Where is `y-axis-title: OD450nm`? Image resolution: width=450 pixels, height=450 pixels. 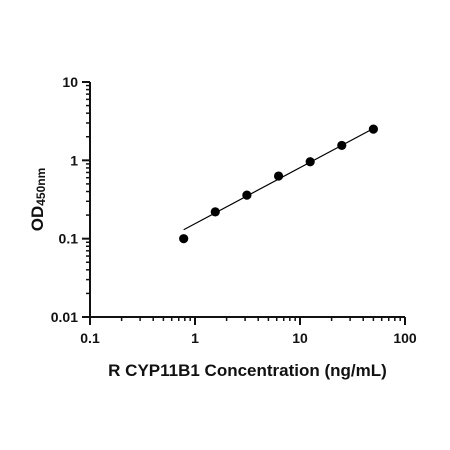
y-axis-title: OD450nm is located at coordinates (38, 200).